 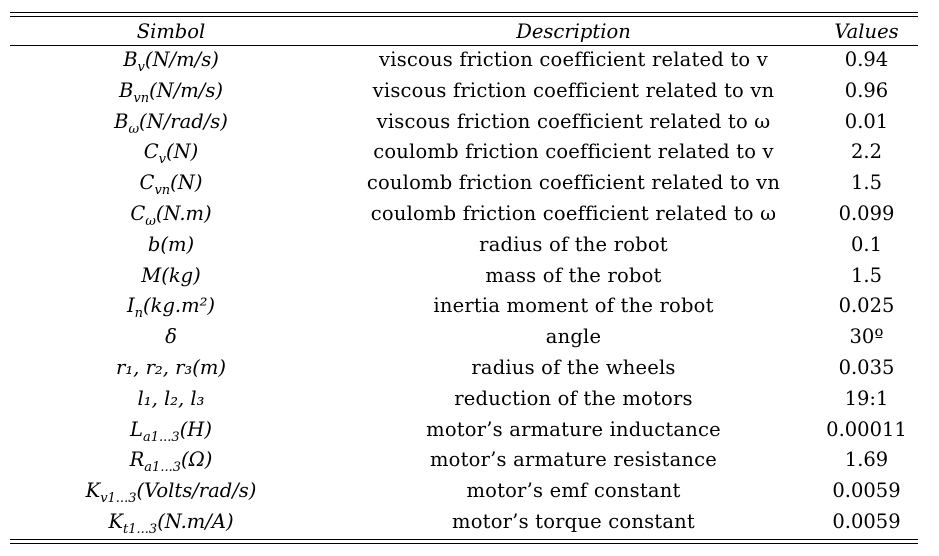 What do you see at coordinates (195, 521) in the screenshot?
I see `symbol-unit: (N.m/A)` at bounding box center [195, 521].